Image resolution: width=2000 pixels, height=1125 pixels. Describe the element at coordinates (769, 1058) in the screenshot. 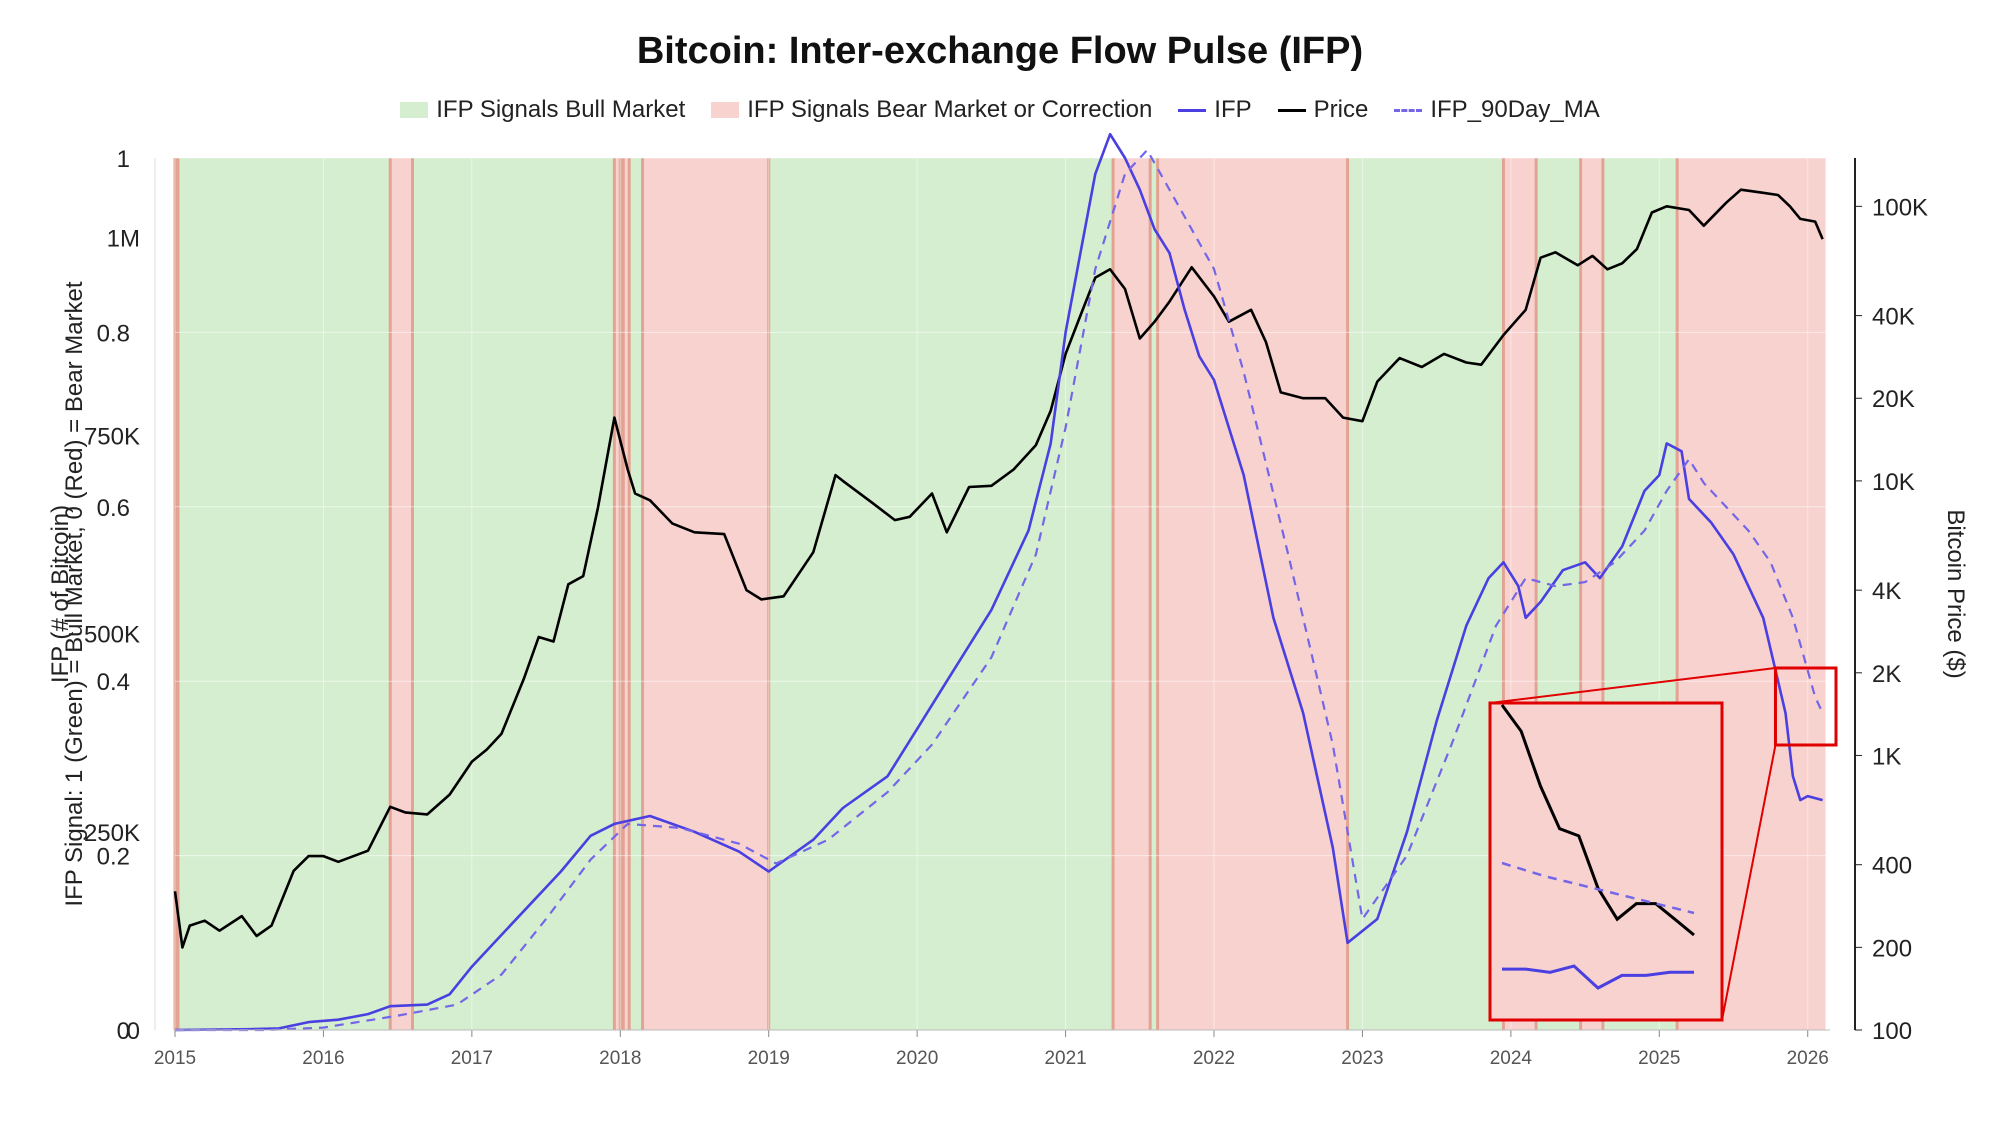

I see `x-tick-label: 2019` at that location.